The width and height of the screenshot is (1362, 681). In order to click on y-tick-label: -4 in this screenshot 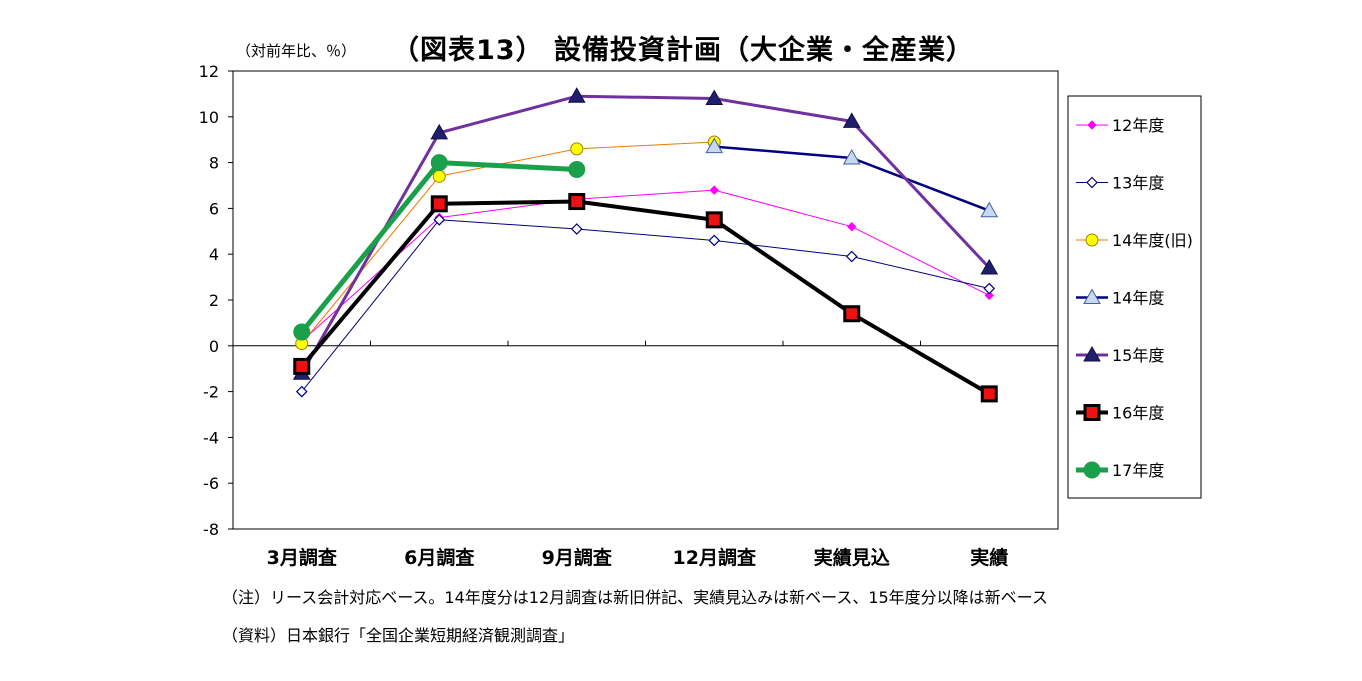, I will do `click(211, 437)`.